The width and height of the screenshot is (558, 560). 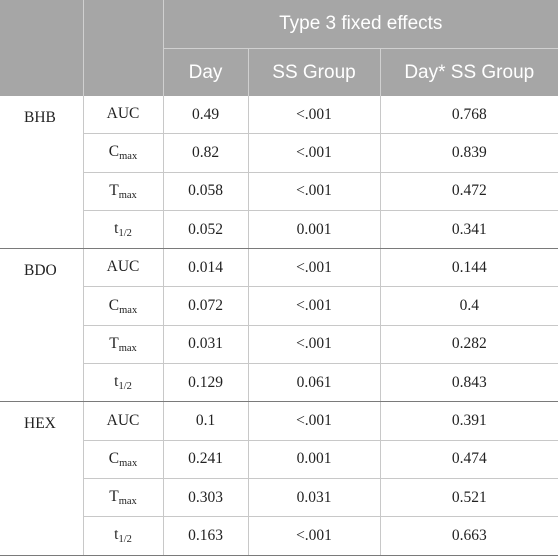 What do you see at coordinates (206, 498) in the screenshot?
I see `day-value: 0.303` at bounding box center [206, 498].